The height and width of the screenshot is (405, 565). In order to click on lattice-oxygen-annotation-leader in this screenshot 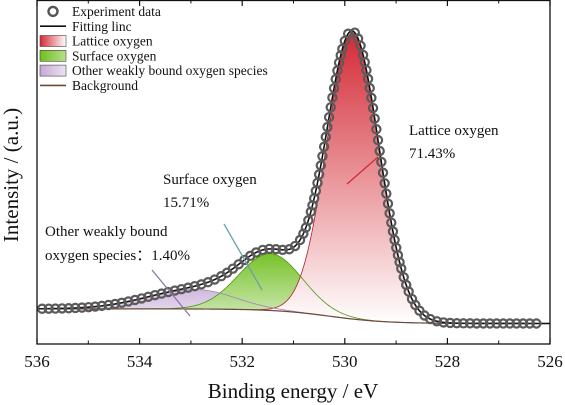, I will do `click(362, 170)`.